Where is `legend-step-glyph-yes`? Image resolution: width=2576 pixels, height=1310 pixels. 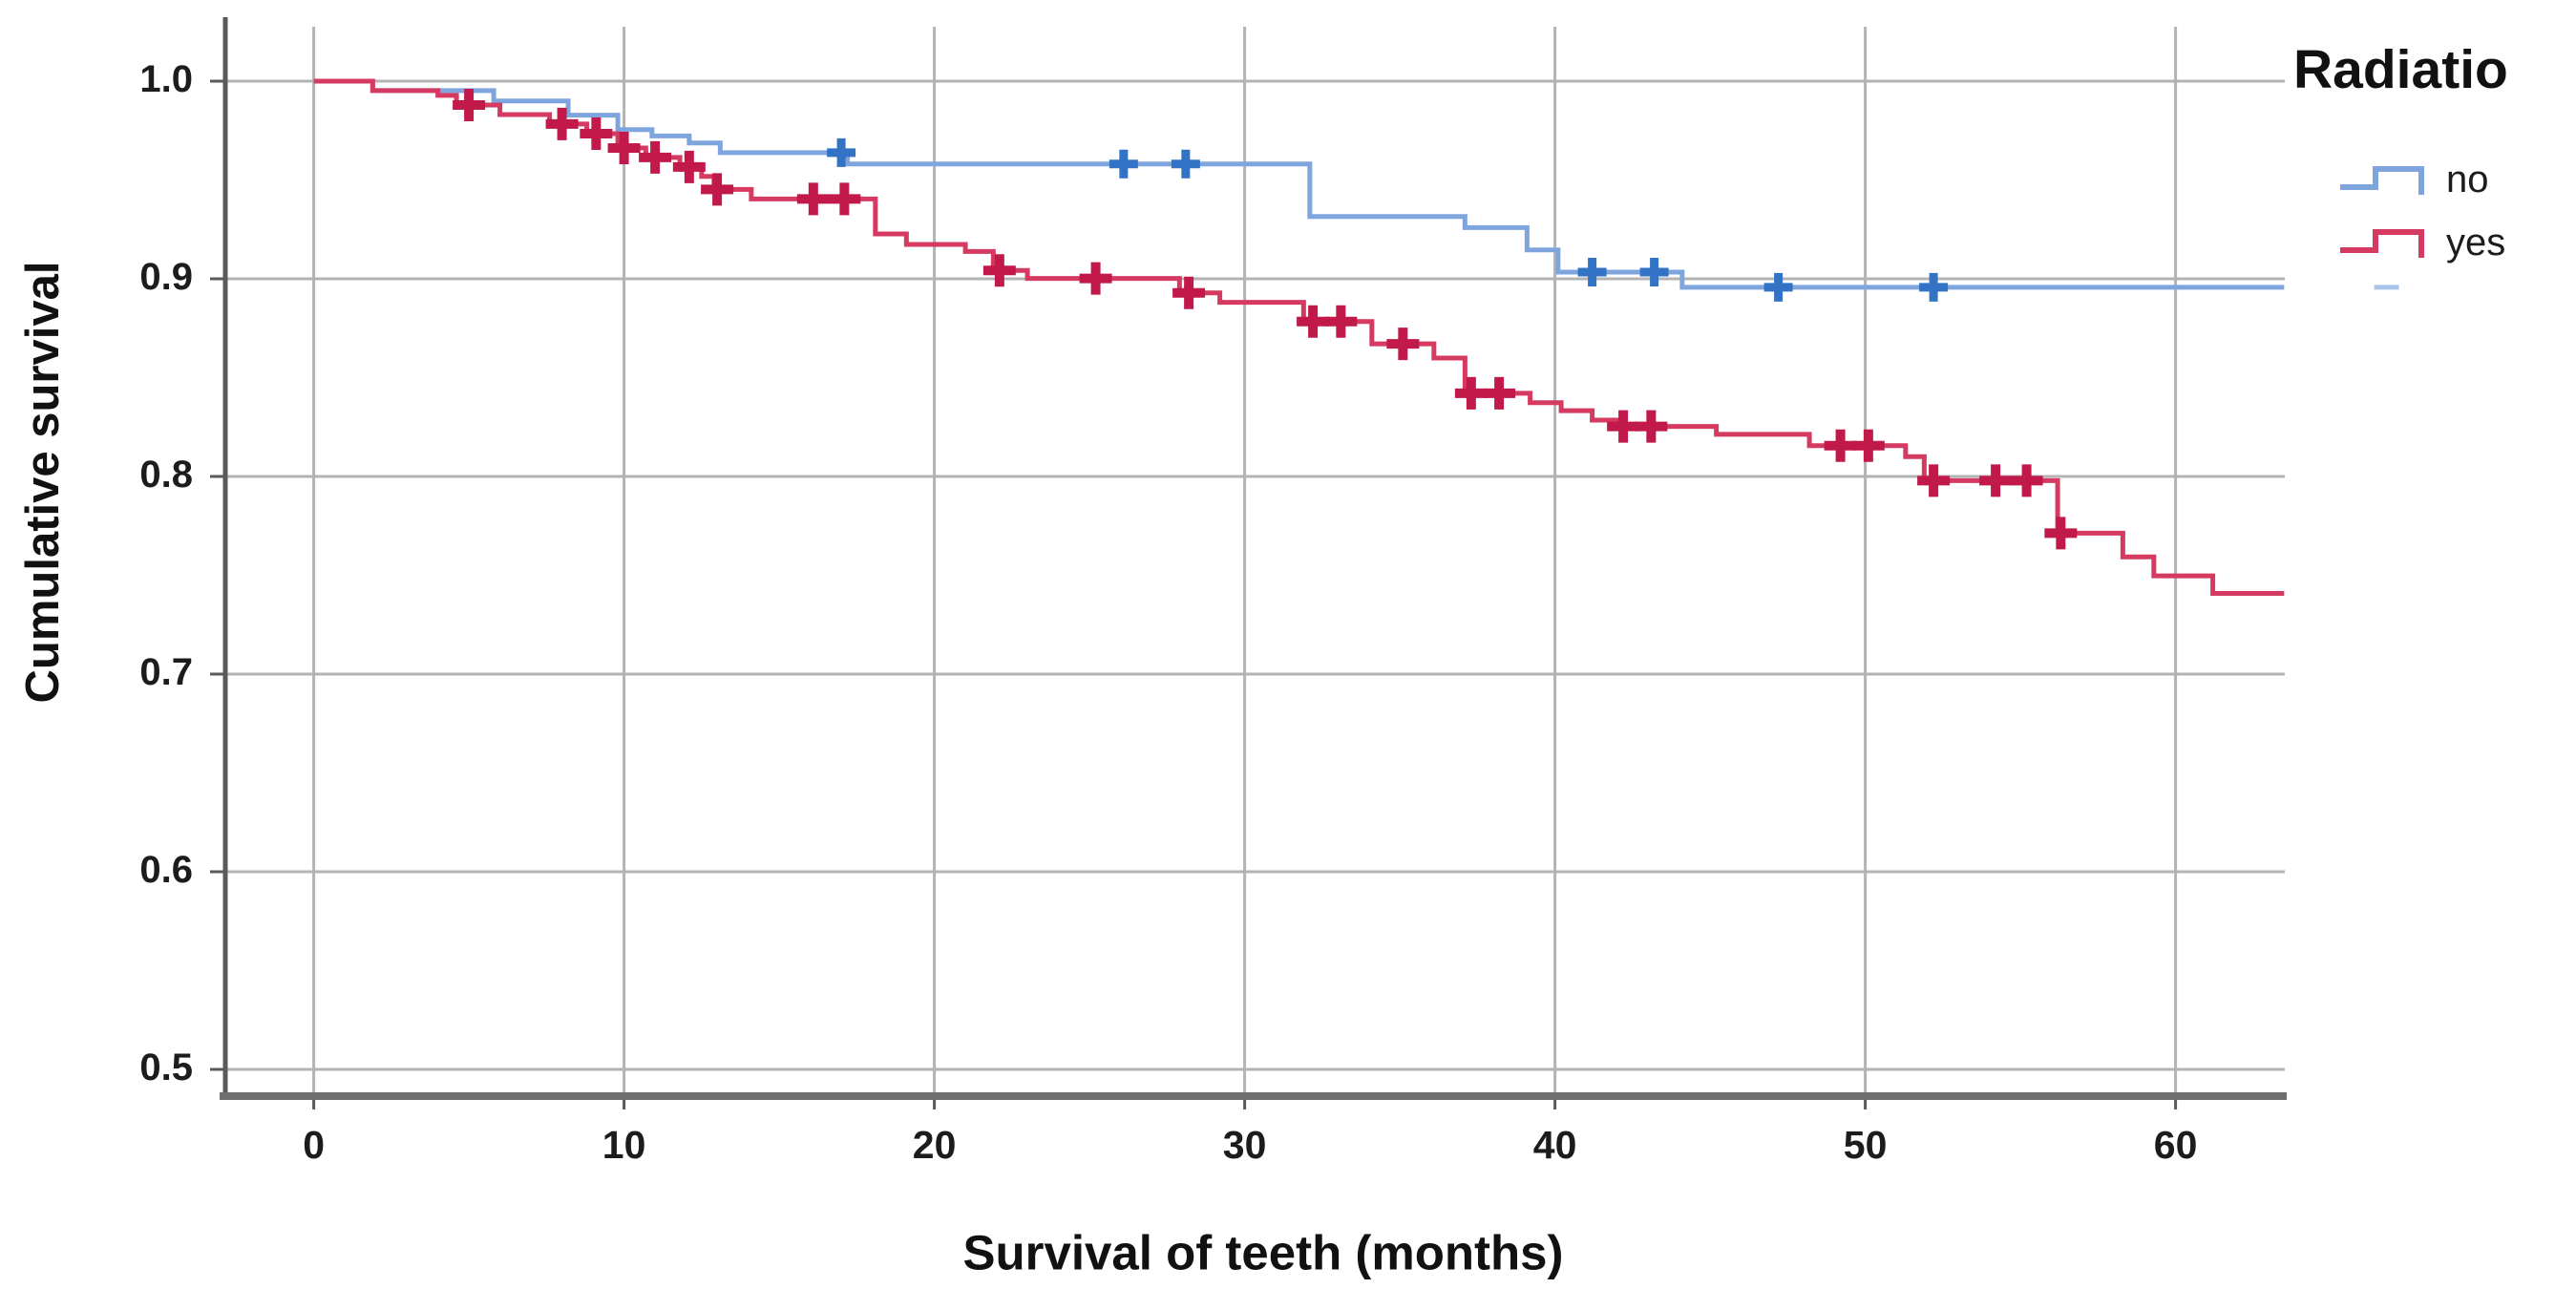 legend-step-glyph-yes is located at coordinates (2382, 243).